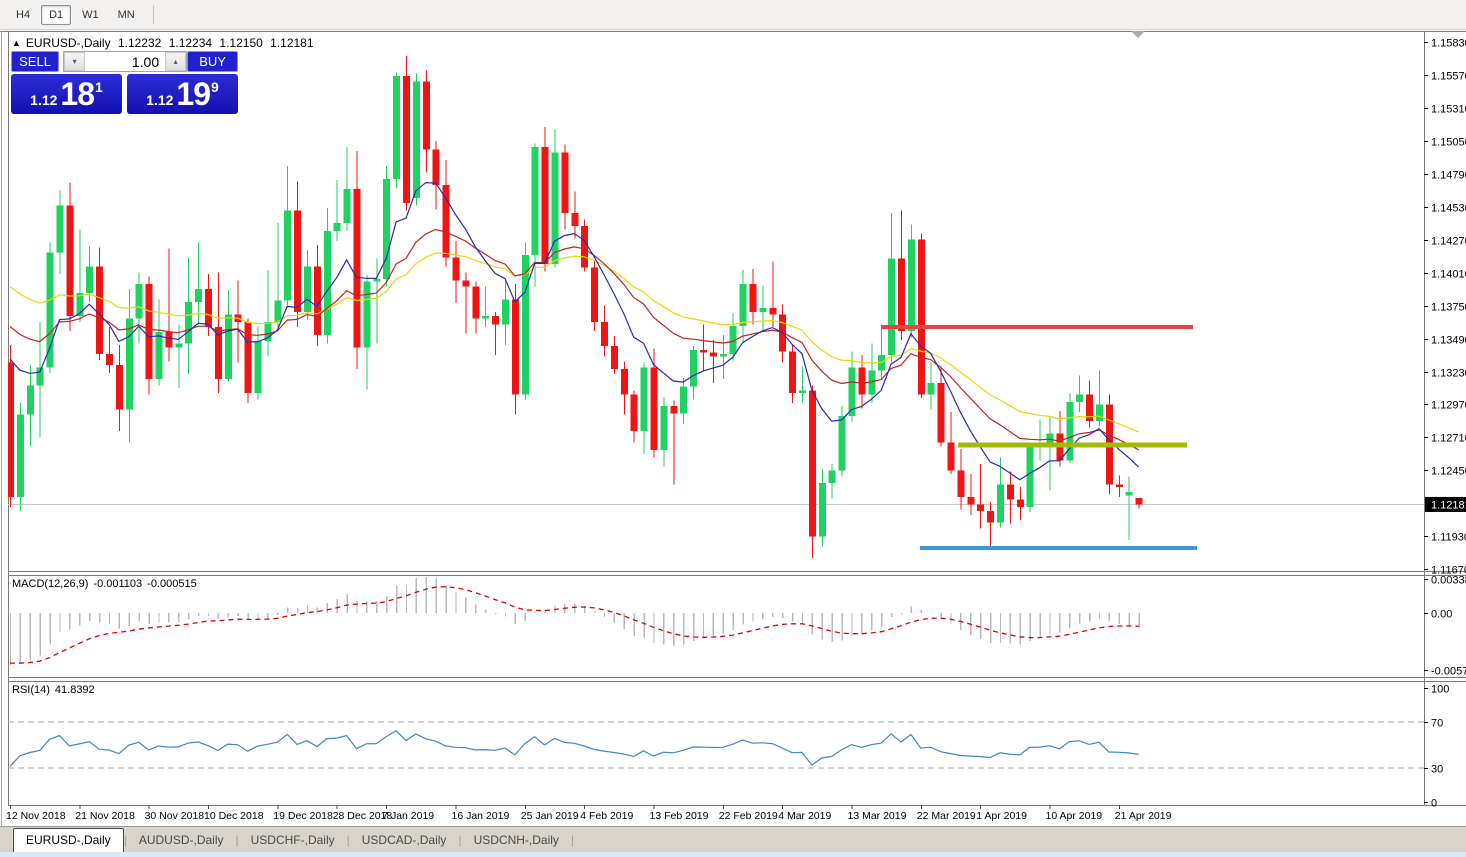  I want to click on chart-tab-usdchf: USDCHF-,Daily, so click(292, 840).